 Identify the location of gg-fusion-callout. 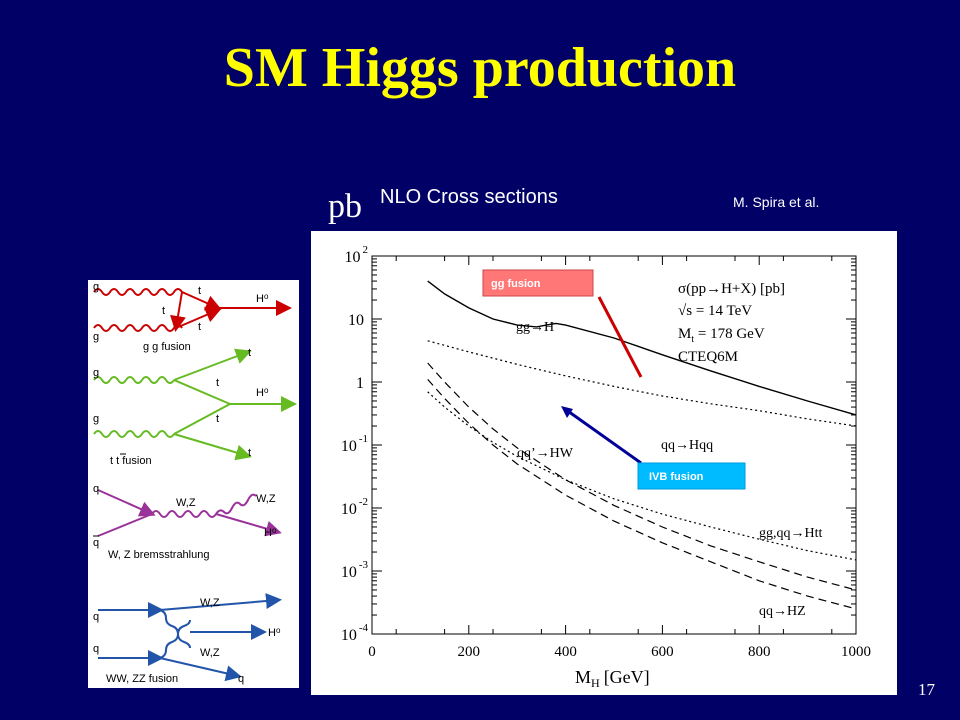
(538, 283).